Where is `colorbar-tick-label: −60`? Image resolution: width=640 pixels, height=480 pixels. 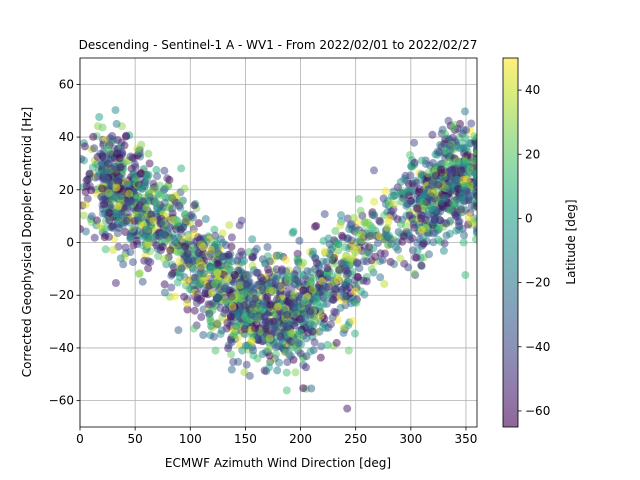 colorbar-tick-label: −60 is located at coordinates (537, 411).